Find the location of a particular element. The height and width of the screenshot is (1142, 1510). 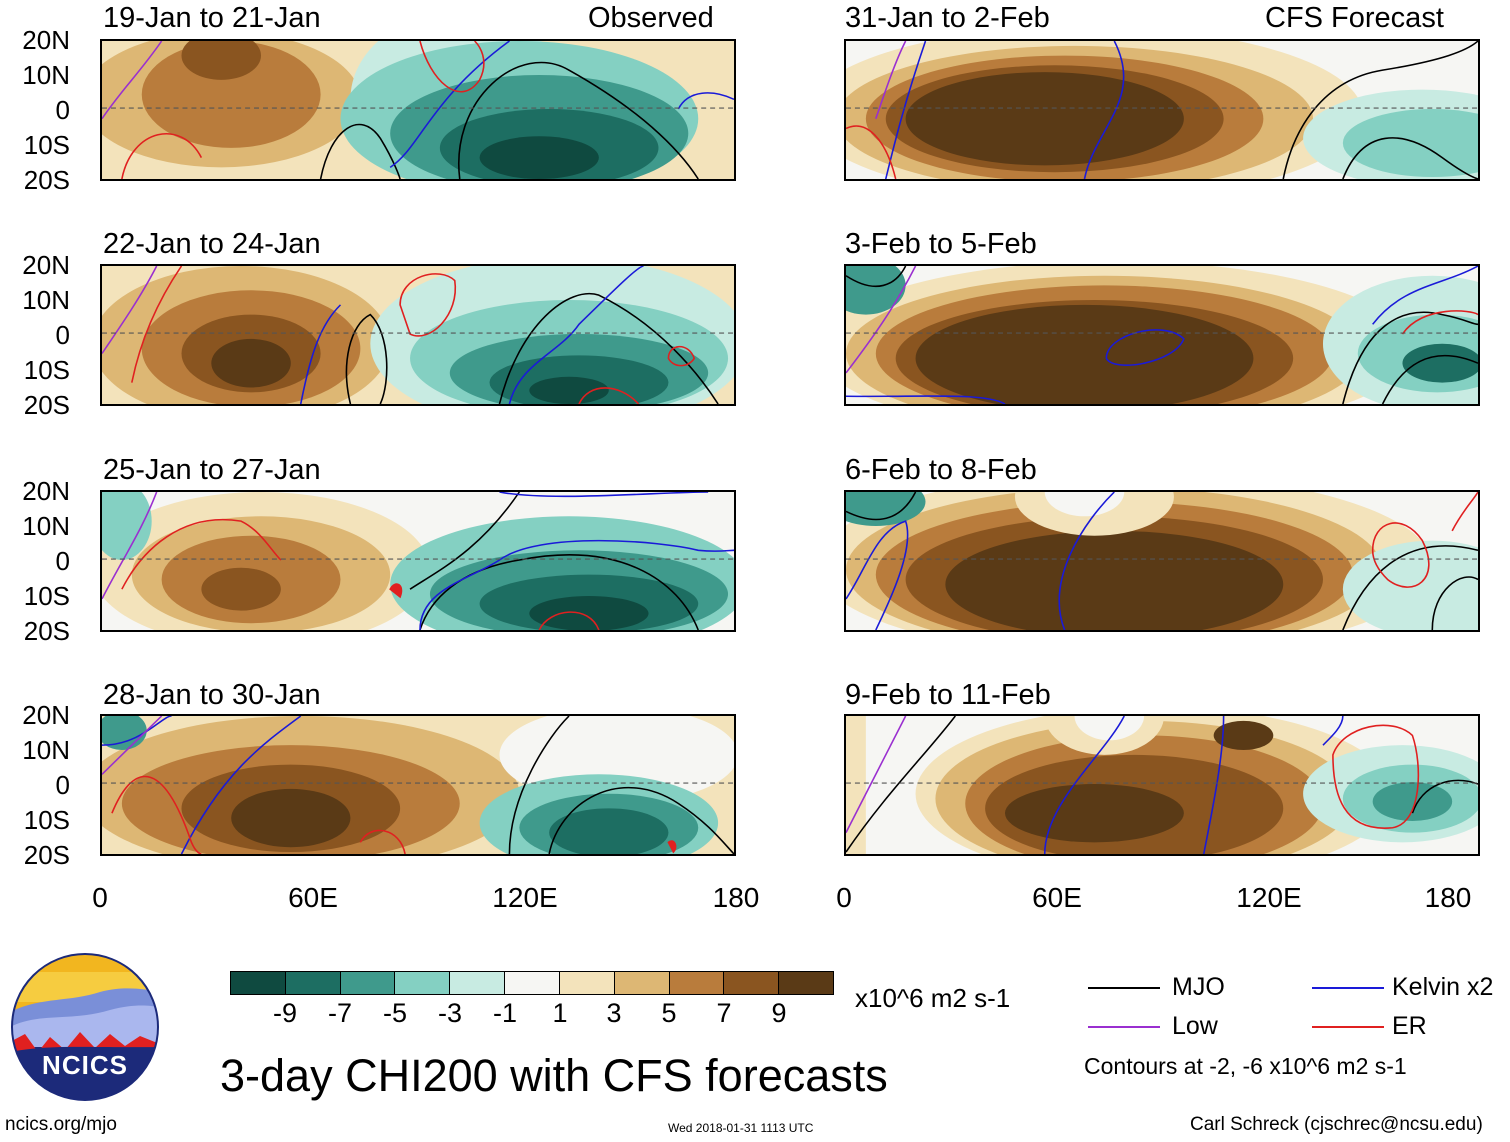

panel-title-fc-2: 3-Feb to 5-Feb is located at coordinates (941, 244).